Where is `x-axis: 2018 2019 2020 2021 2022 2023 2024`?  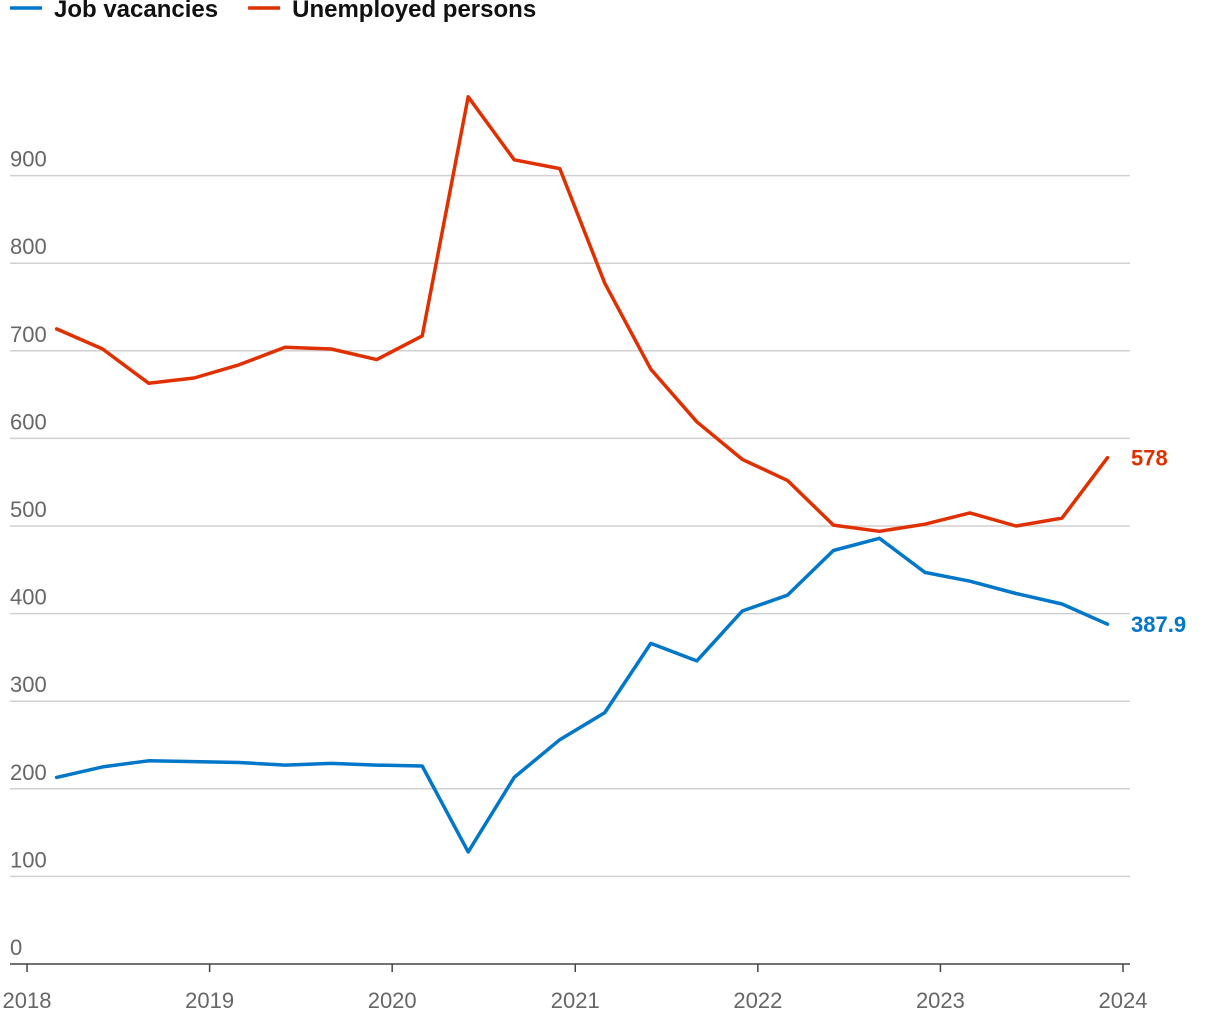 x-axis: 2018 2019 2020 2021 2022 2023 2024 is located at coordinates (575, 988).